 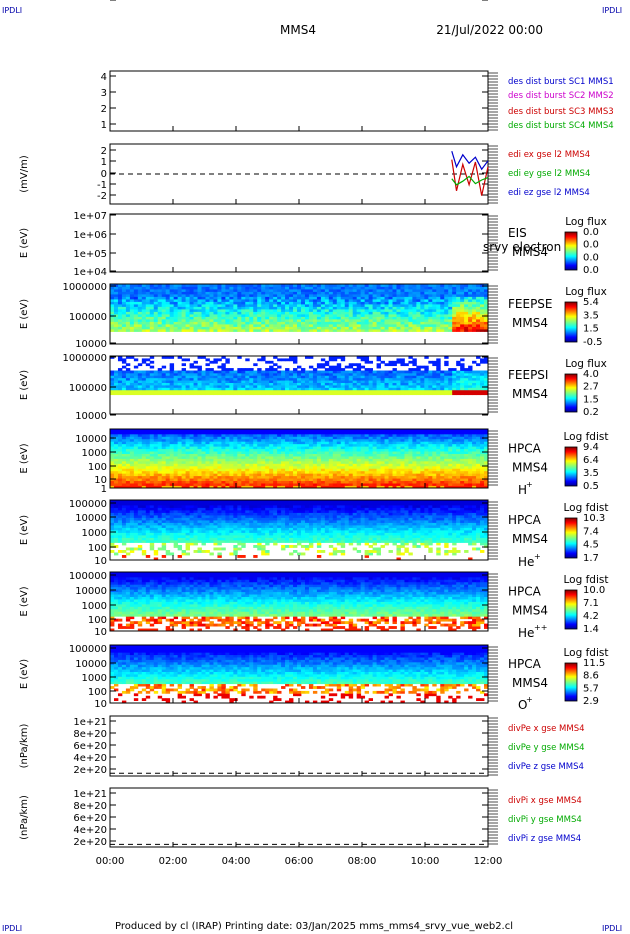 I want to click on ytick-label: 1000000, so click(x=84, y=358).